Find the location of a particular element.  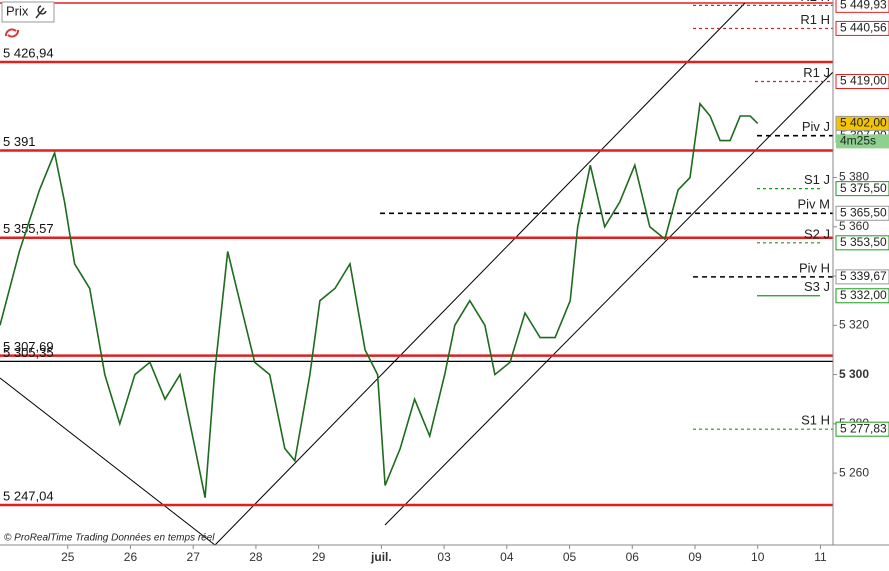

y-tick-label: 5 320 is located at coordinates (854, 324).